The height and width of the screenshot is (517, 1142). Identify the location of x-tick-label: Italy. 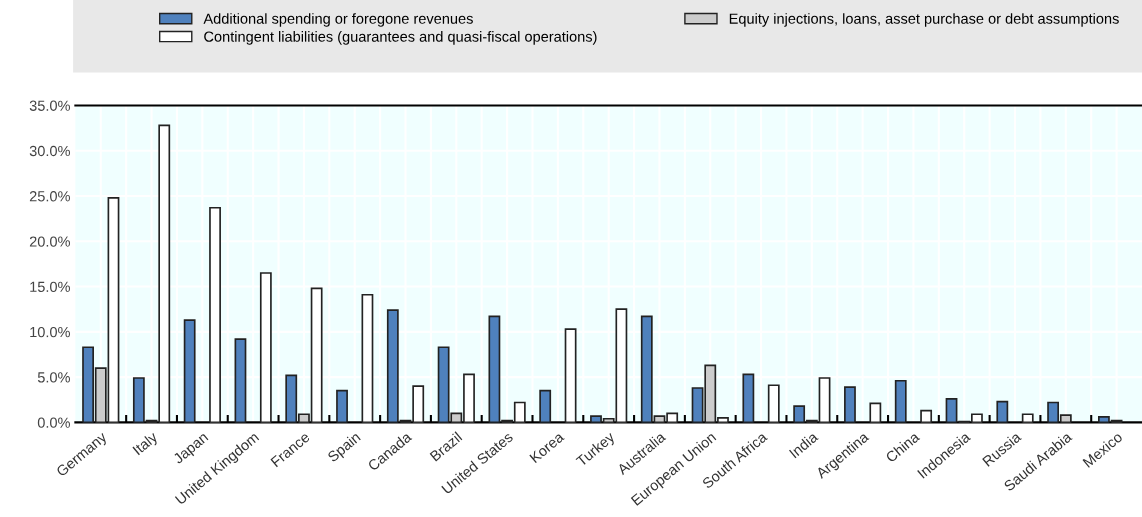
(146, 444).